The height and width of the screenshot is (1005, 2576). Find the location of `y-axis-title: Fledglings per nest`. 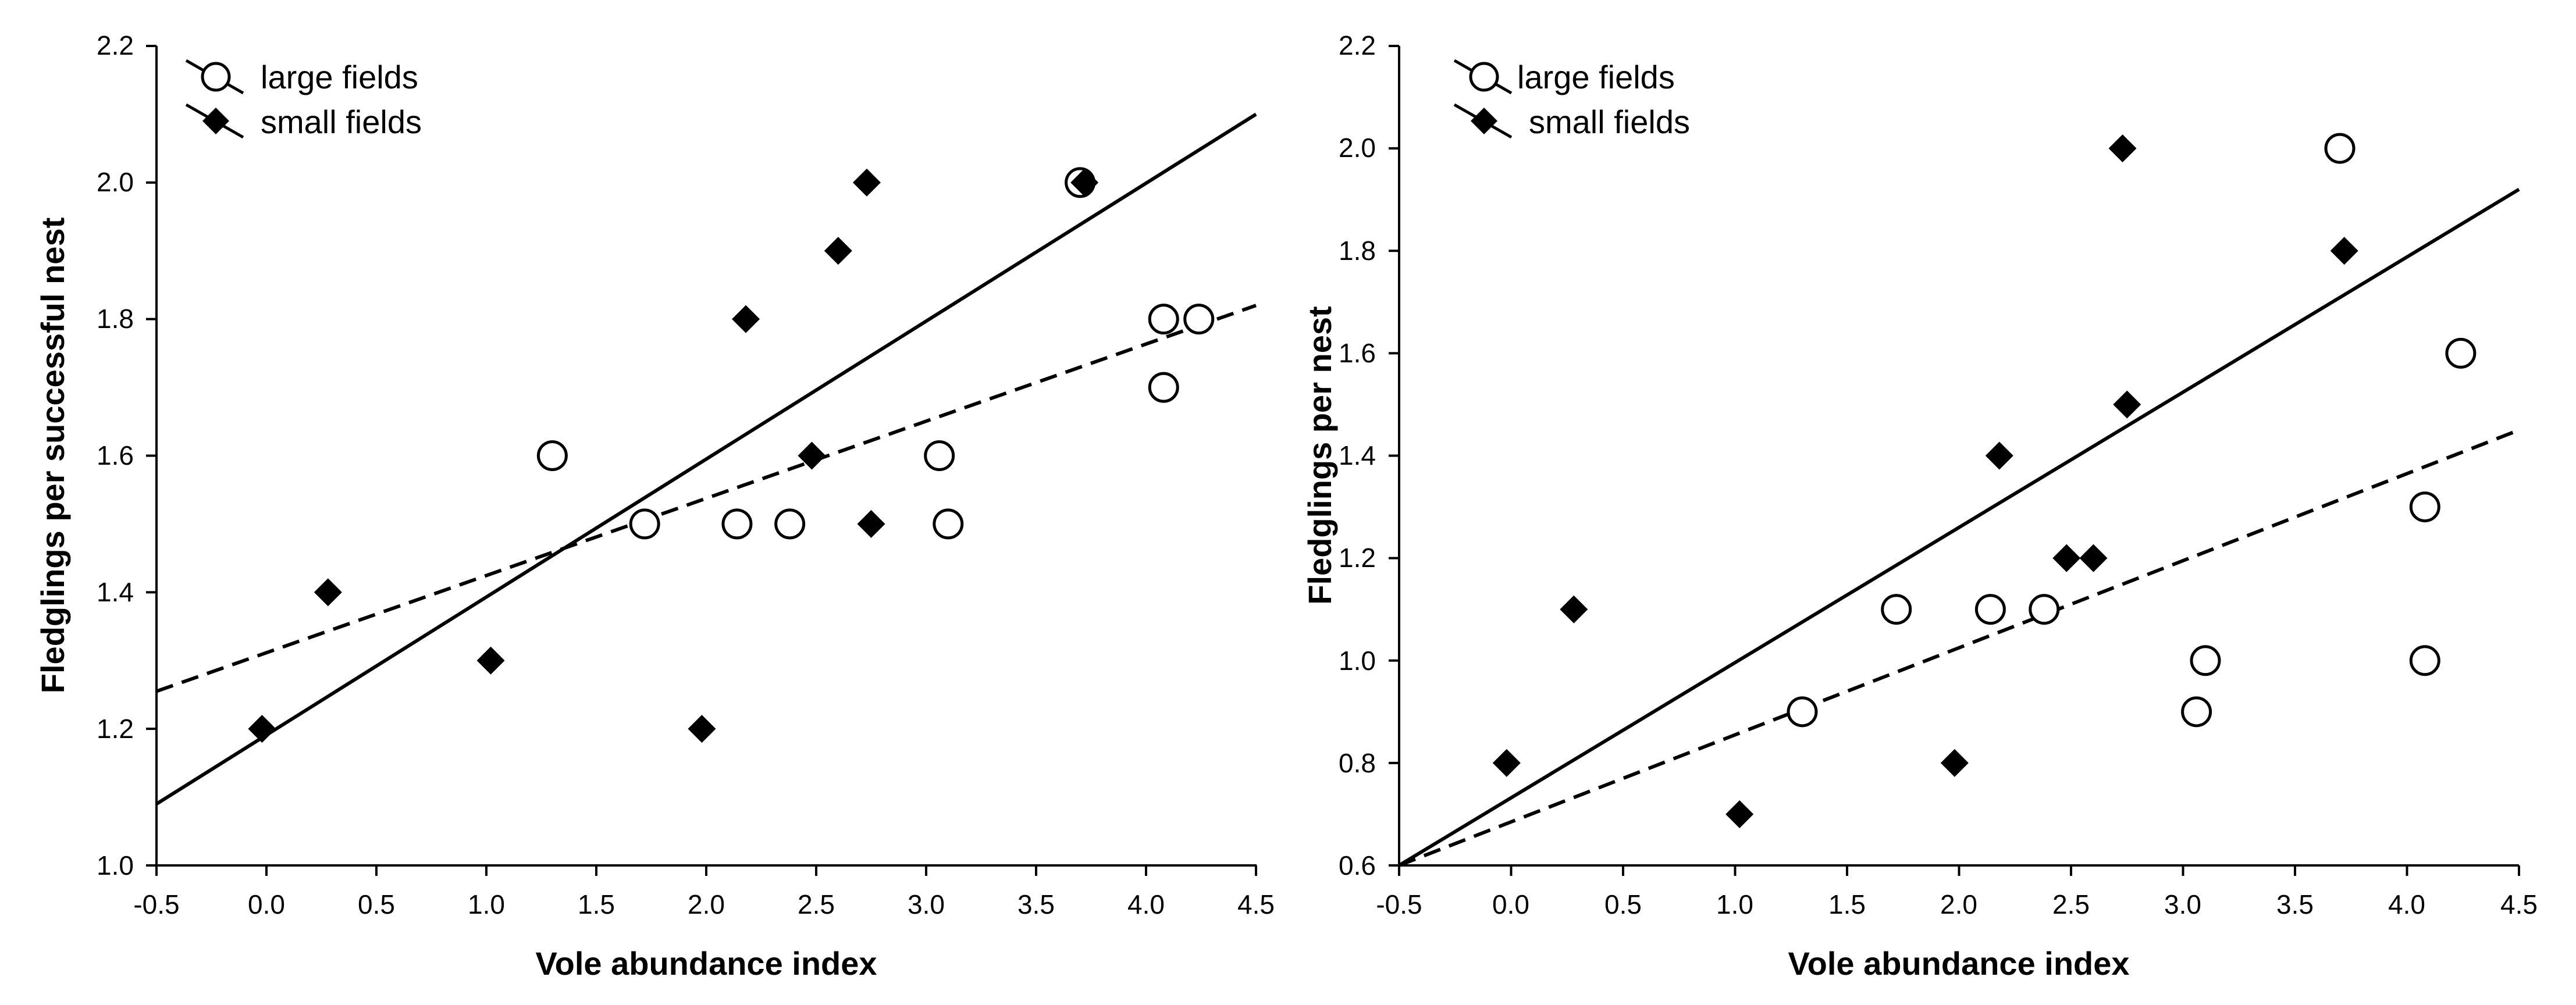

y-axis-title: Fledglings per nest is located at coordinates (1320, 455).